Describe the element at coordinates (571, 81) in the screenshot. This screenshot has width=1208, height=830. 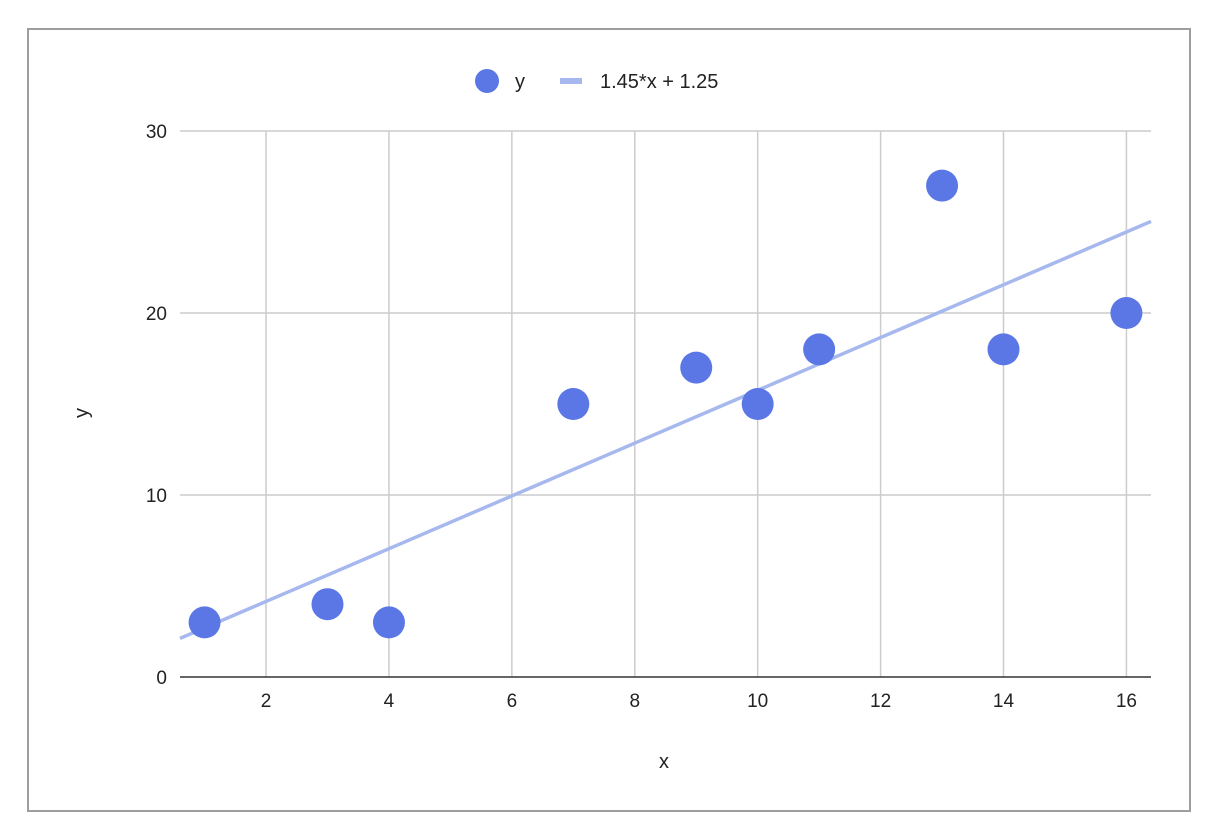
I see `legend-marker-trendline` at that location.